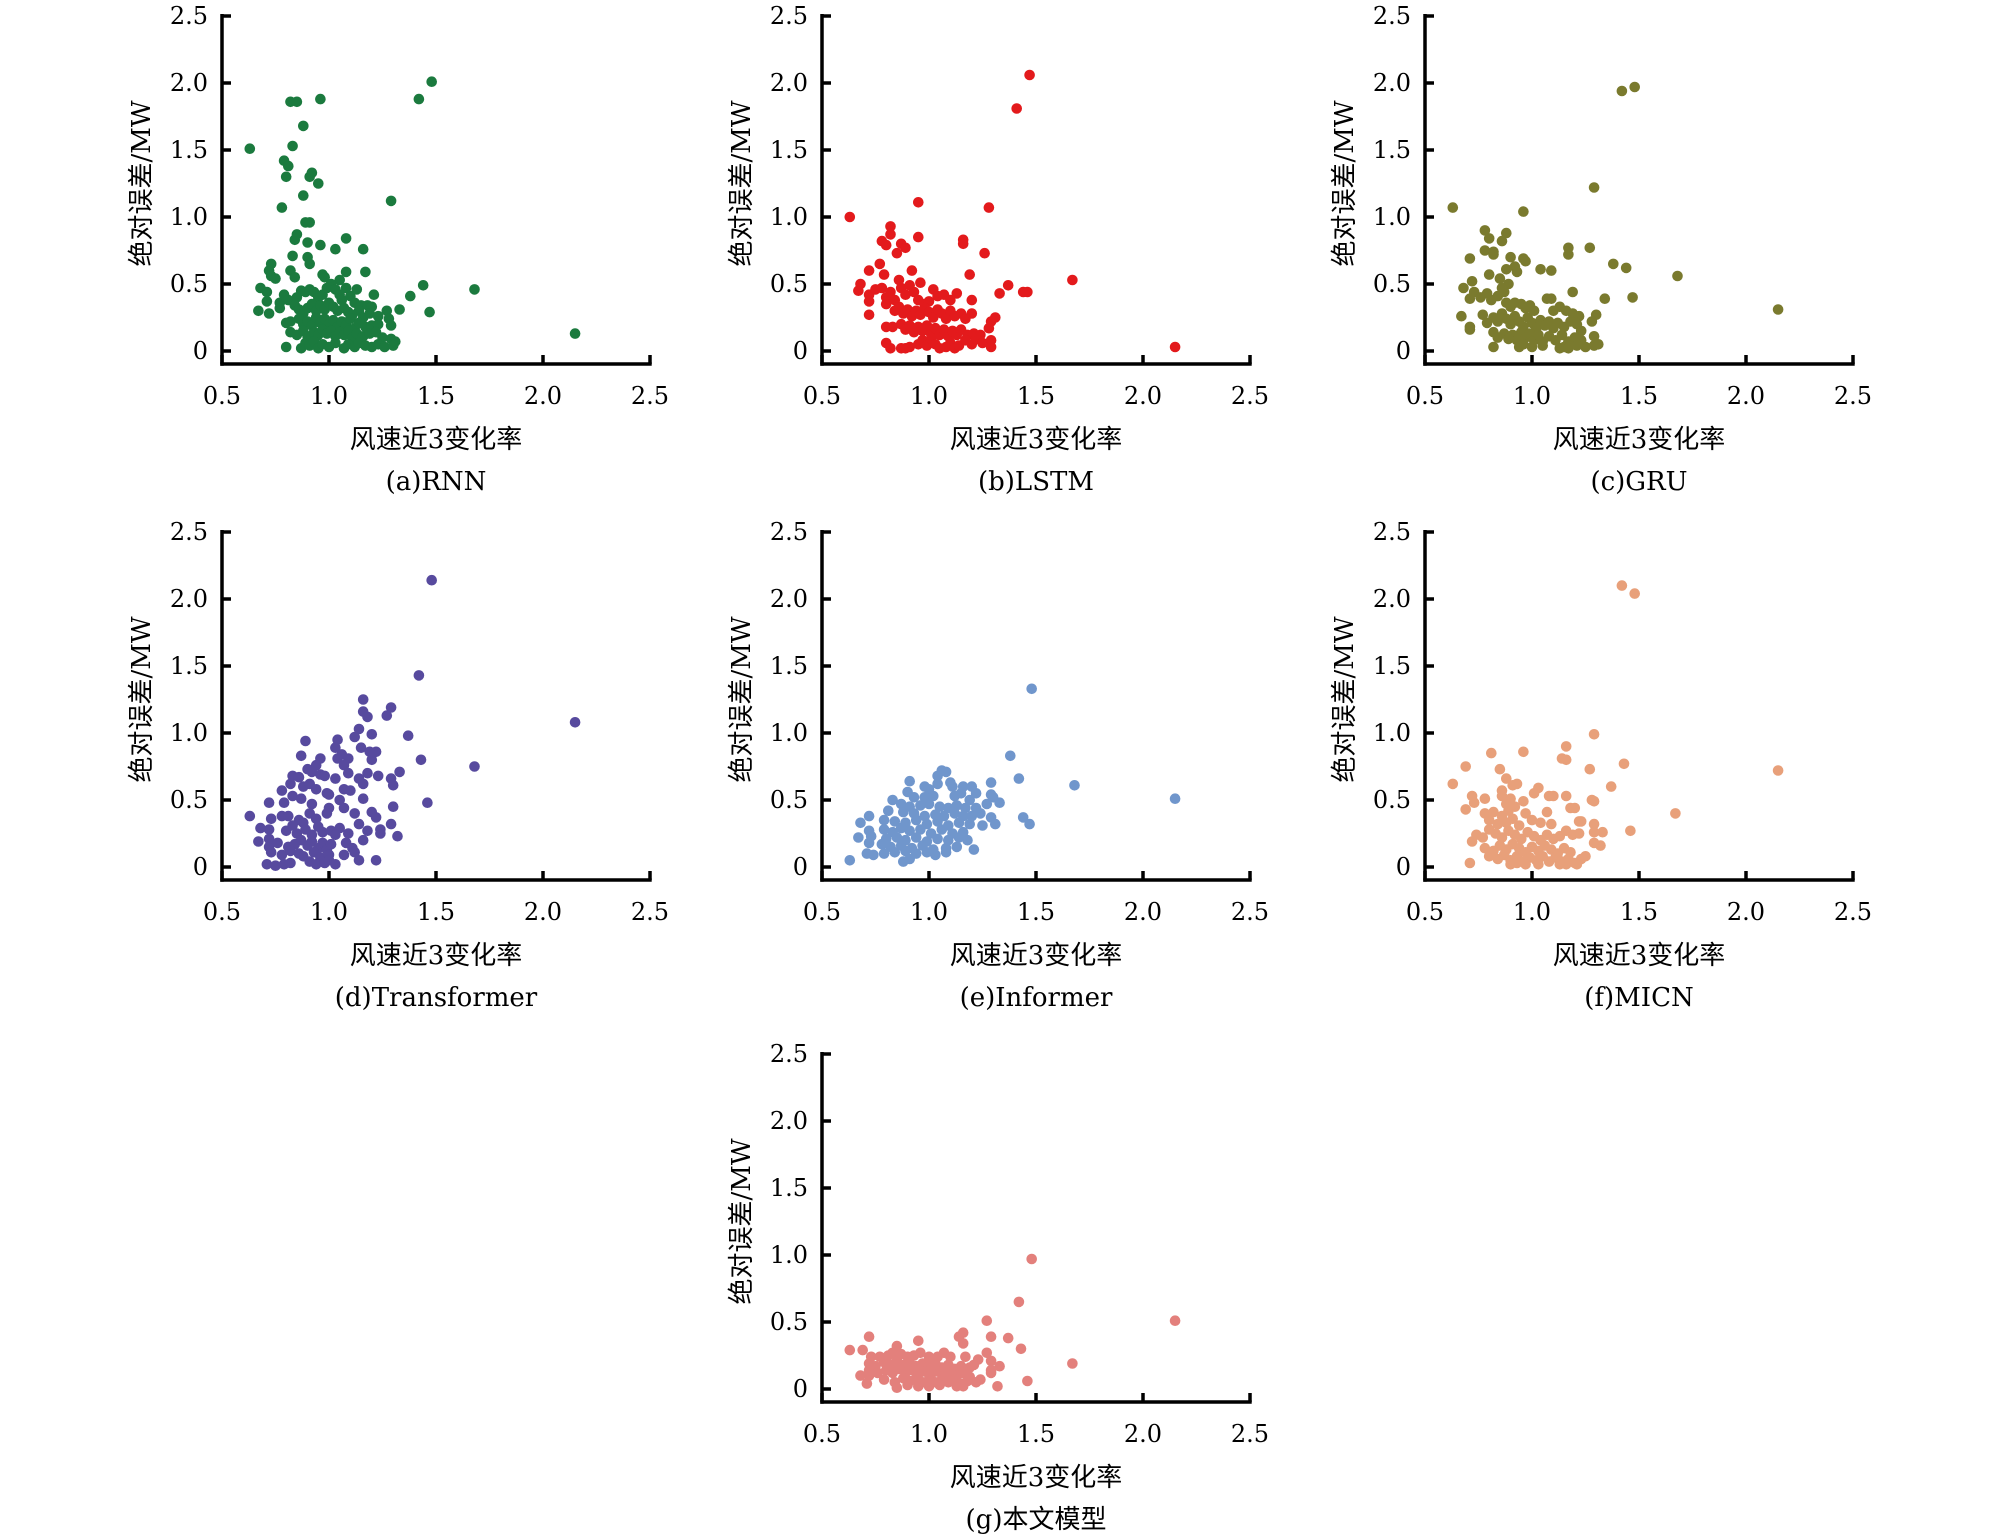 This screenshot has width=2008, height=1535. What do you see at coordinates (800, 867) in the screenshot?
I see `y-tick-label: 0` at bounding box center [800, 867].